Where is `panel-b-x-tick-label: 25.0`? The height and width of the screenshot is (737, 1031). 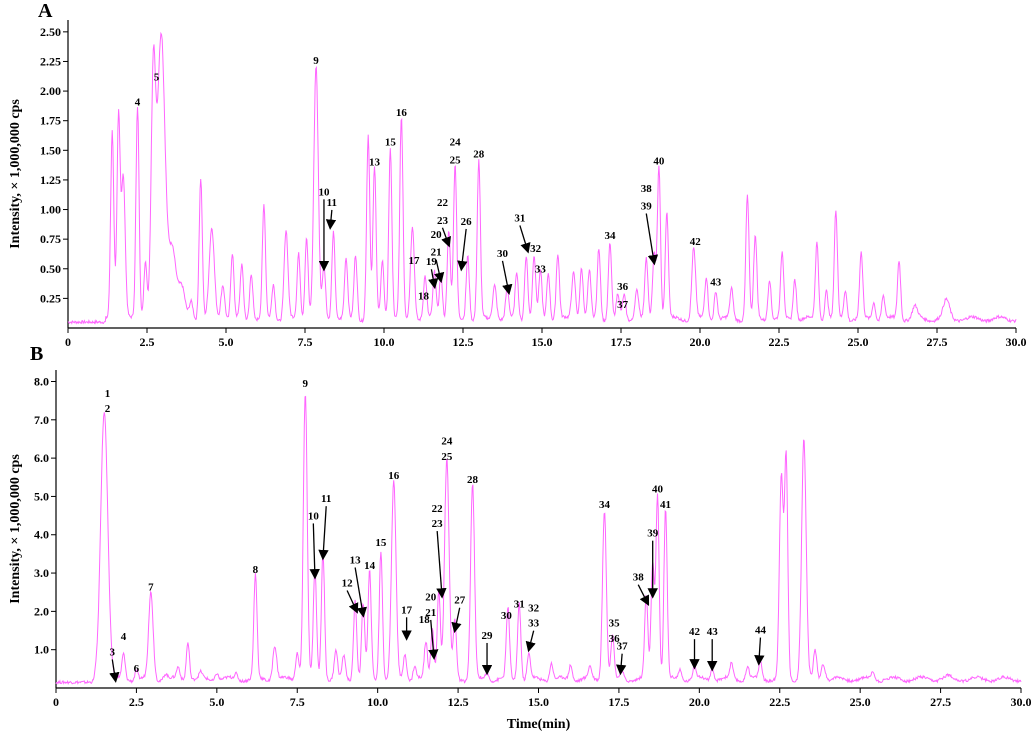
panel-b-x-tick-label: 25.0 is located at coordinates (860, 702).